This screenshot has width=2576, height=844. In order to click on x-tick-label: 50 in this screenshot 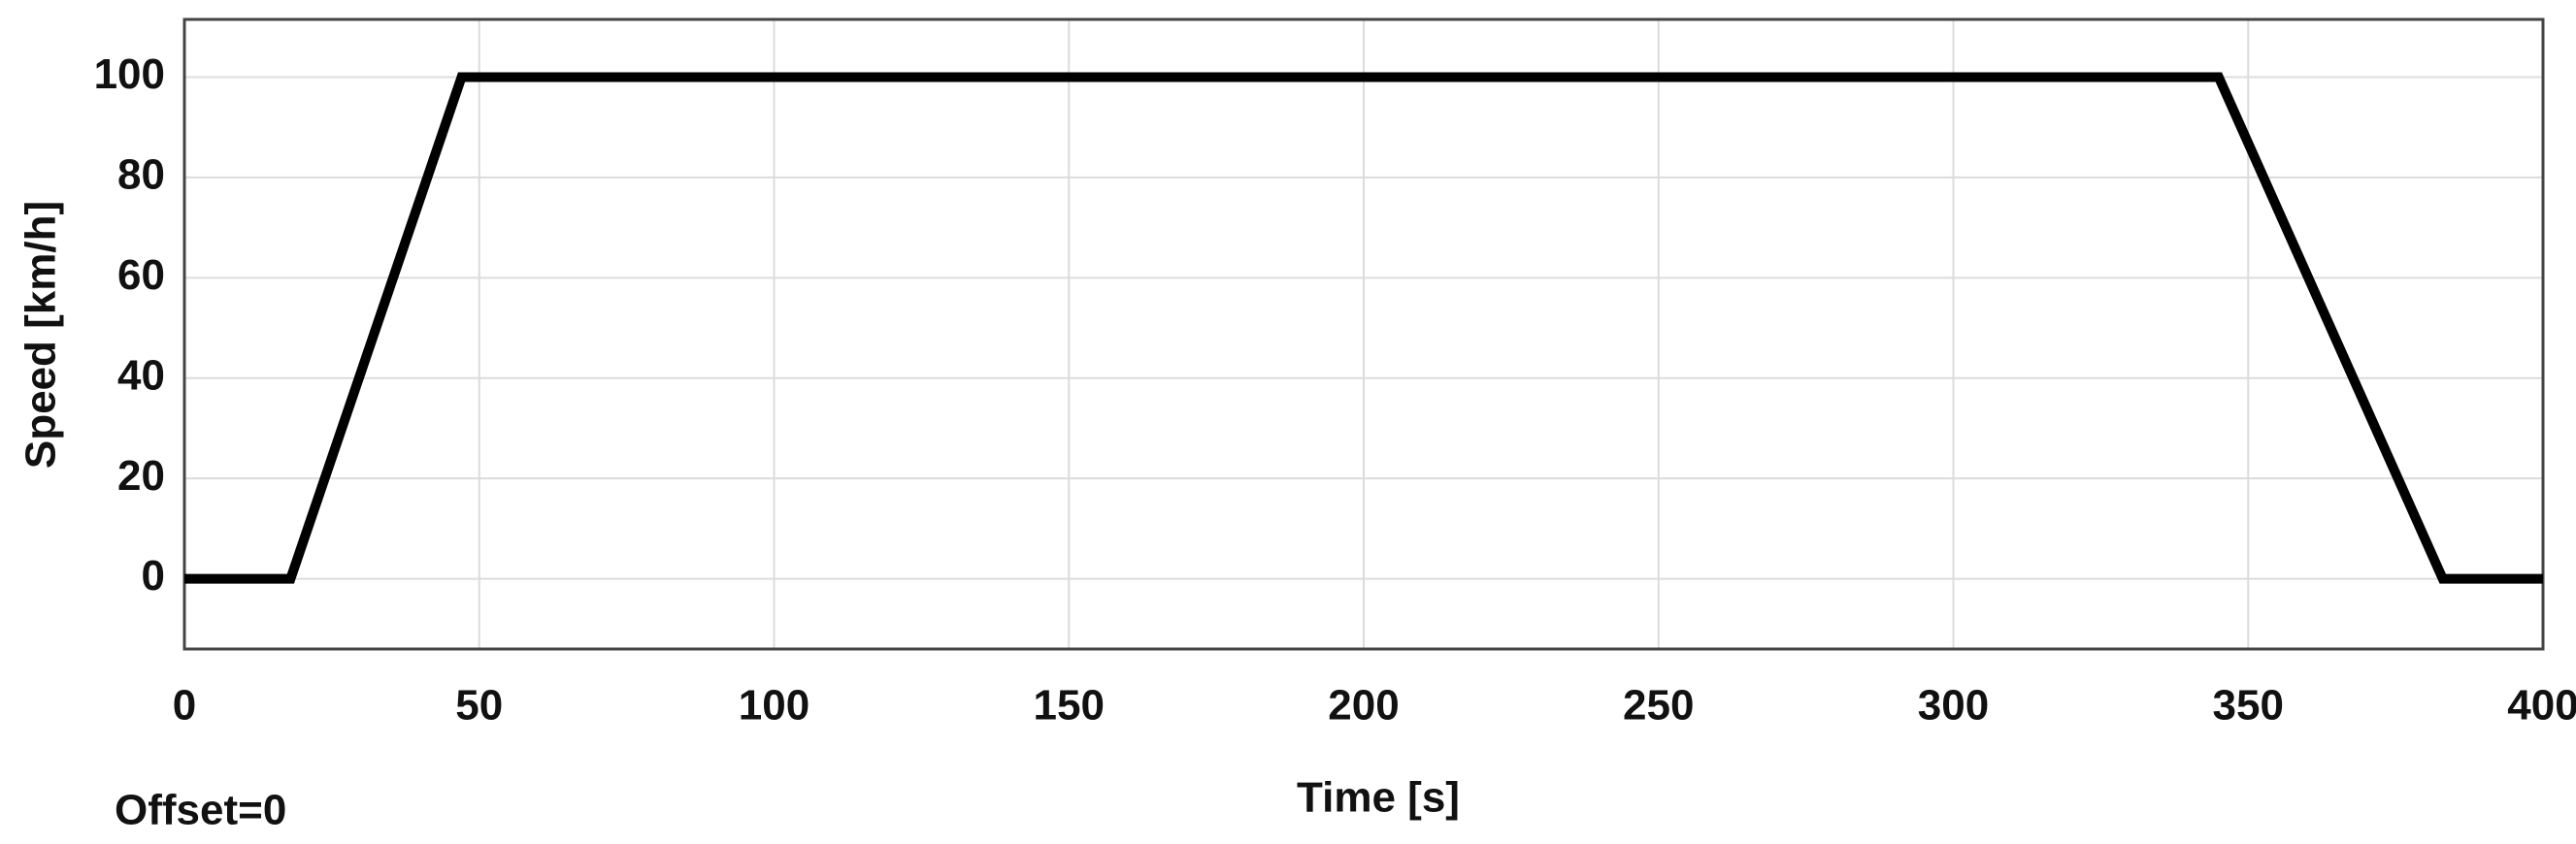, I will do `click(479, 706)`.